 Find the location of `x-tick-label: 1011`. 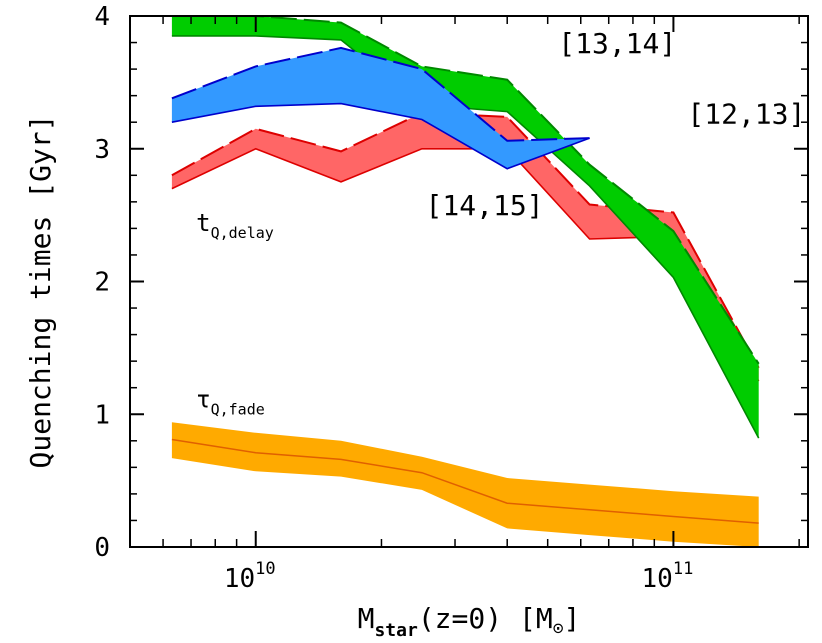

x-tick-label: 1011 is located at coordinates (668, 576).